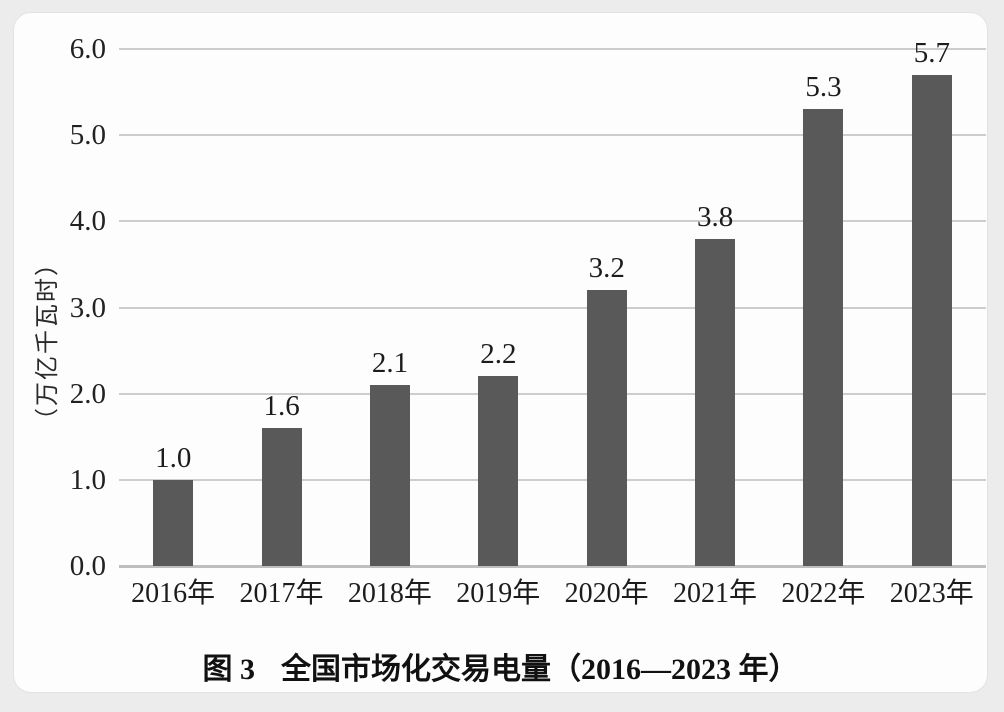 This screenshot has height=712, width=1004. Describe the element at coordinates (606, 593) in the screenshot. I see `x-tick-label: 2020年` at that location.